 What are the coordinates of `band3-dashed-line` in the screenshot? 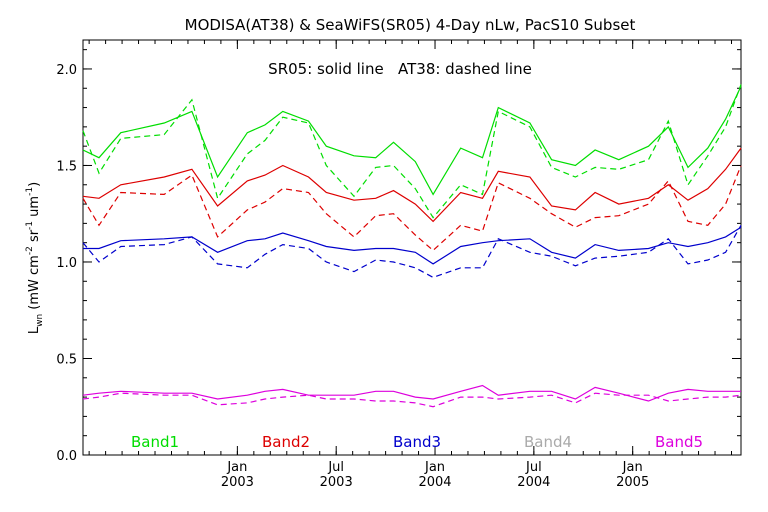 It's located at (412, 252).